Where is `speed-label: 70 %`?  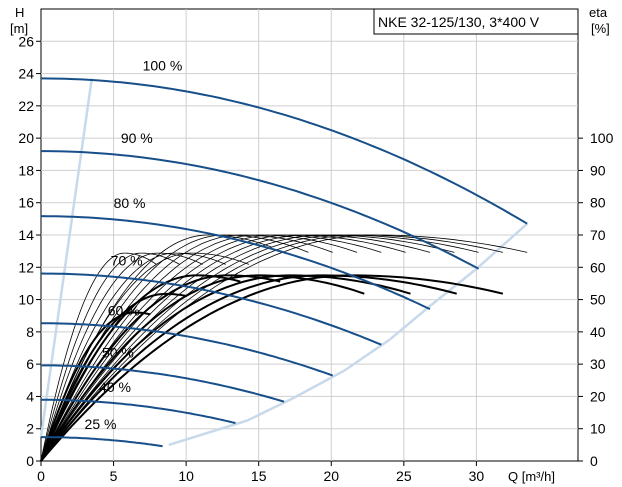
speed-label: 70 % is located at coordinates (127, 261).